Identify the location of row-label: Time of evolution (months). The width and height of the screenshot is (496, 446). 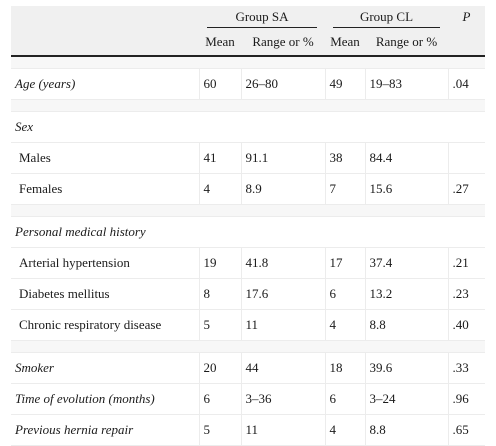
(105, 399).